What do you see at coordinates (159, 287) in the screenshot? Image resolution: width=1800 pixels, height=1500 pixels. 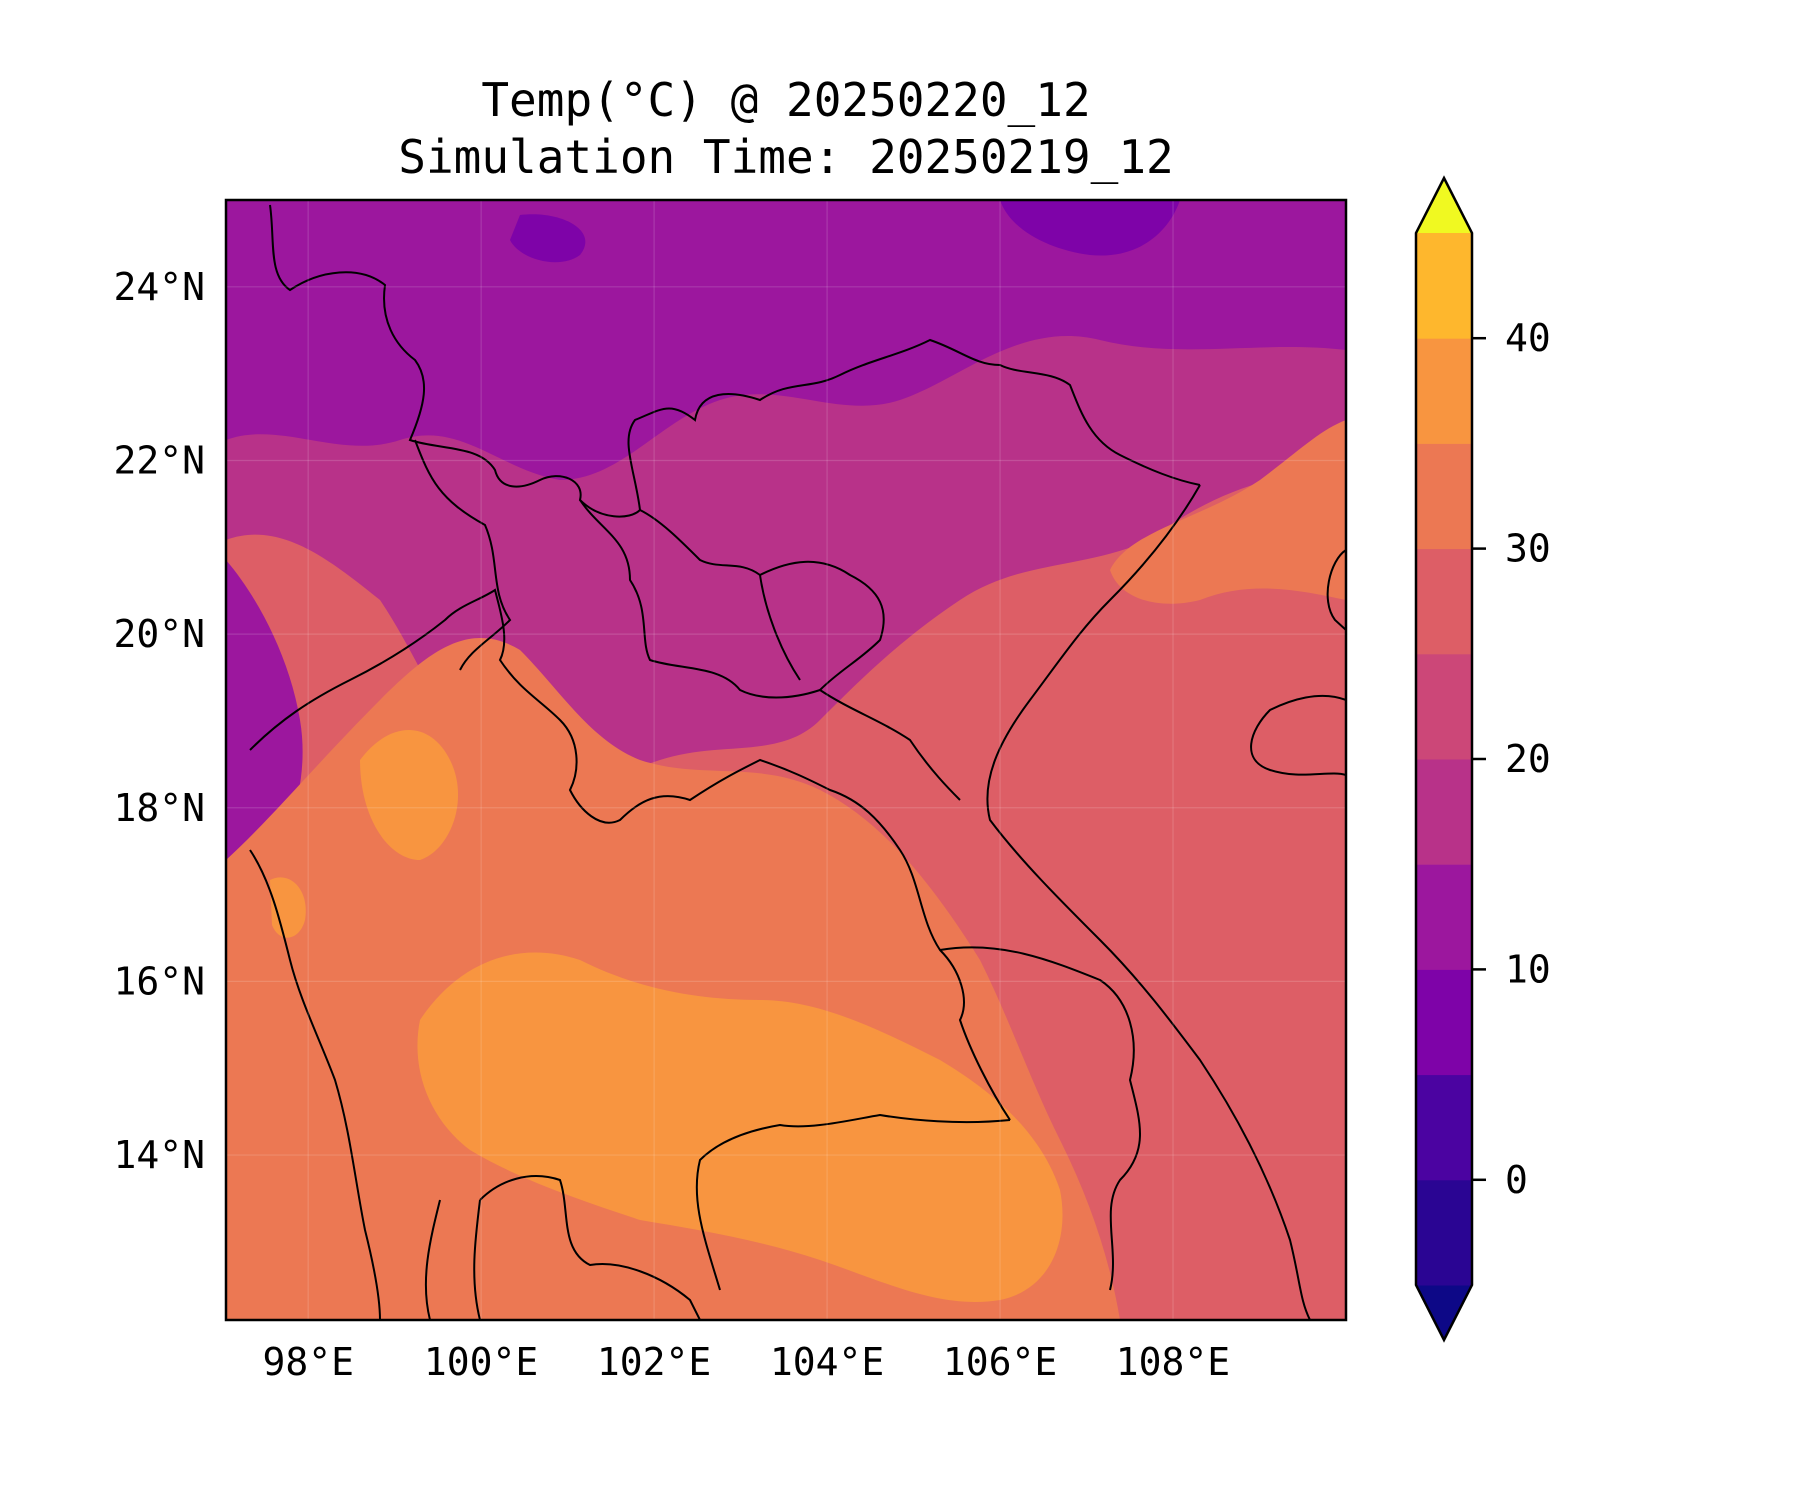 I see `lat-tick-label: 24°N` at bounding box center [159, 287].